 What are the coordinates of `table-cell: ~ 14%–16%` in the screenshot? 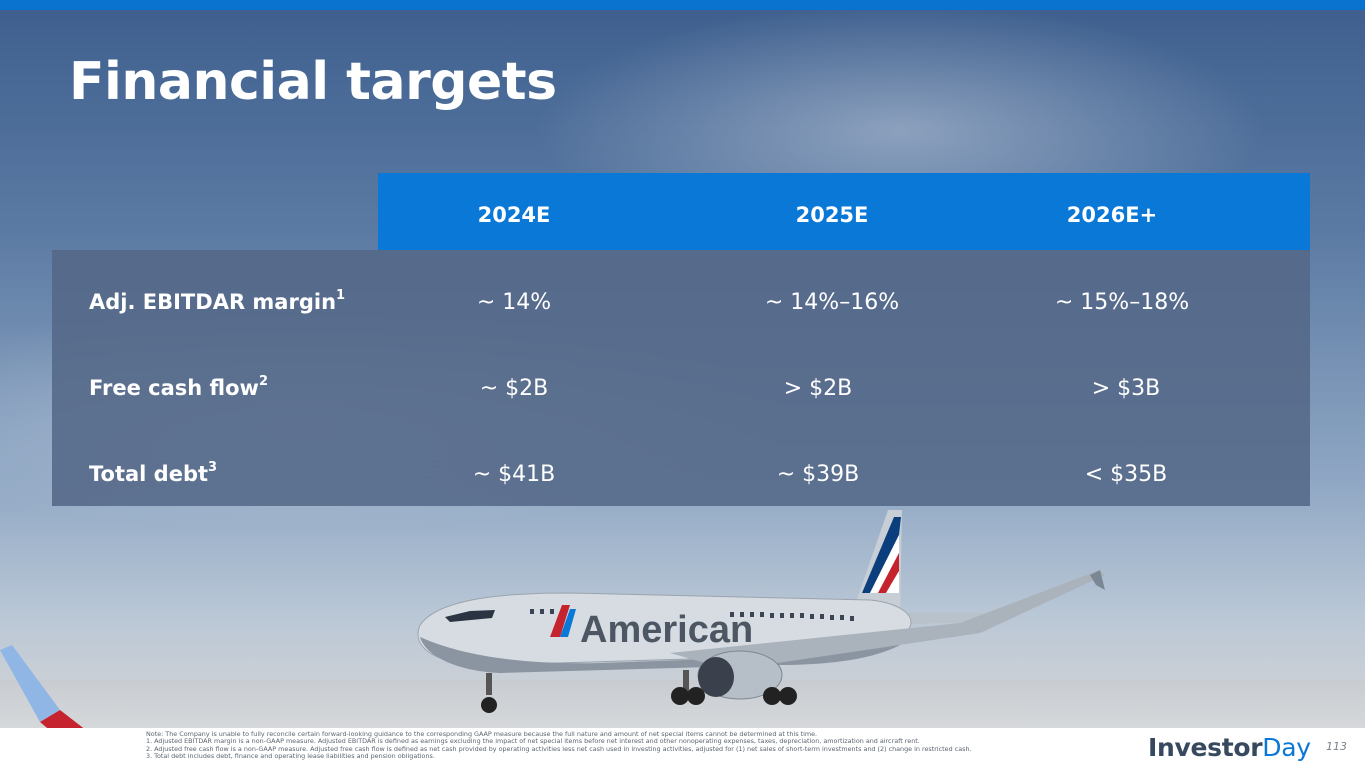 It's located at (832, 302).